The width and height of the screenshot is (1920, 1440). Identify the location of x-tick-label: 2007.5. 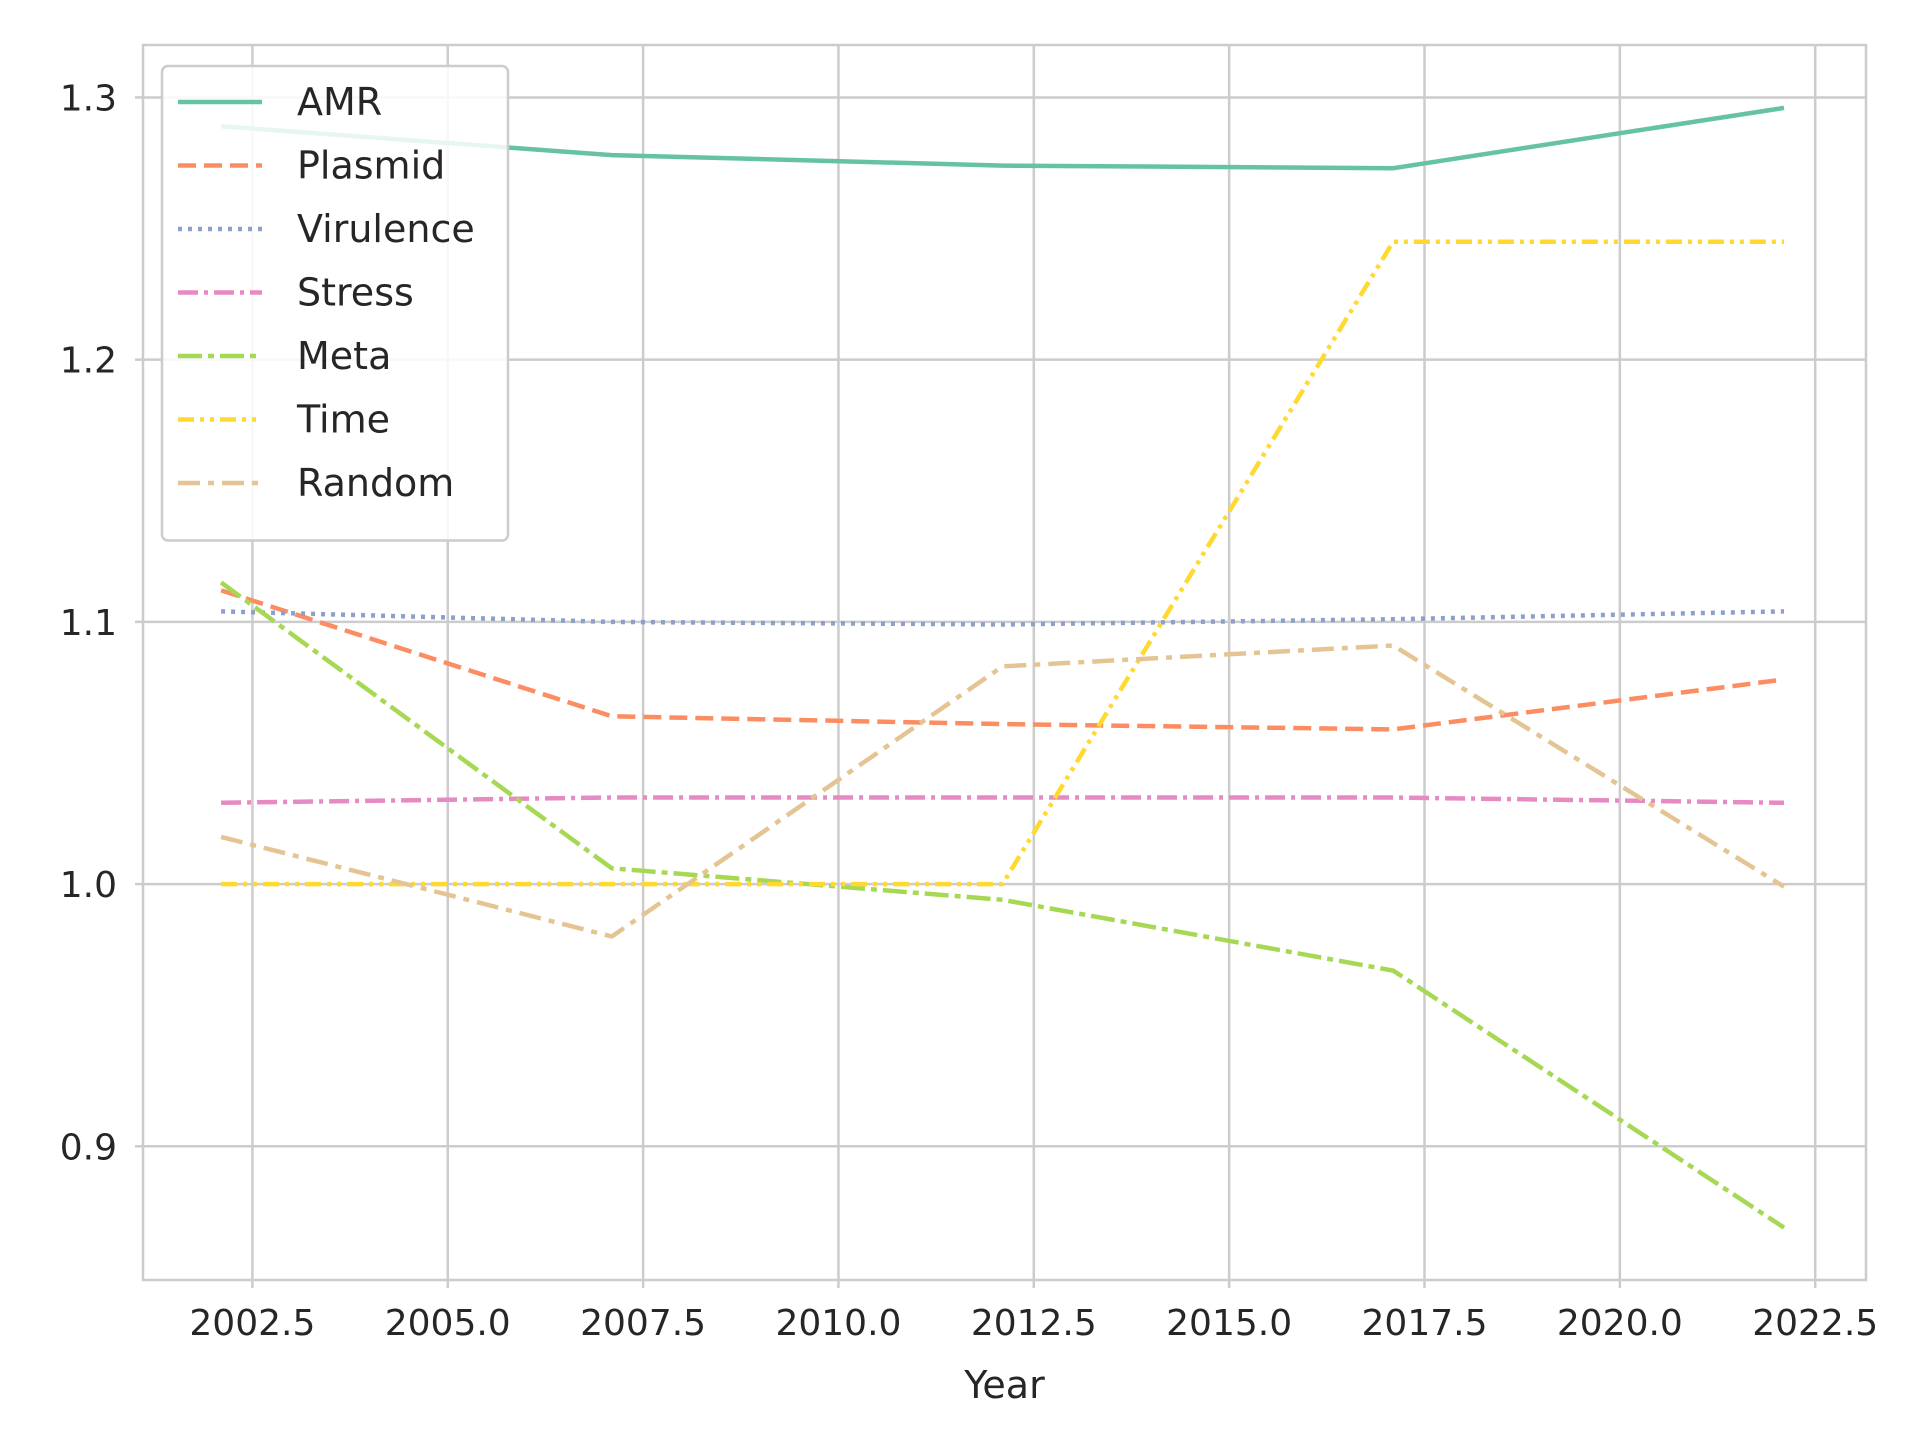
(643, 1323).